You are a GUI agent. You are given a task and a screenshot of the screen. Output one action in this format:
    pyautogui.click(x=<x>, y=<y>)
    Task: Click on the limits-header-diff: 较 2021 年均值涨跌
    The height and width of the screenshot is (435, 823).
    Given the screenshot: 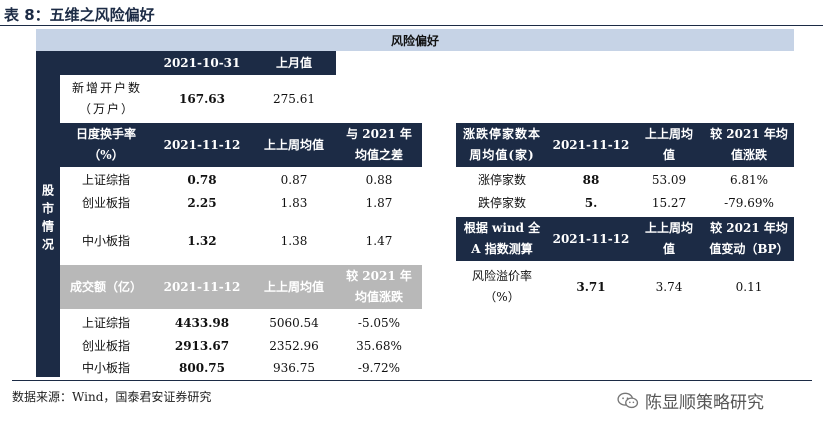 What is the action you would take?
    pyautogui.click(x=749, y=145)
    